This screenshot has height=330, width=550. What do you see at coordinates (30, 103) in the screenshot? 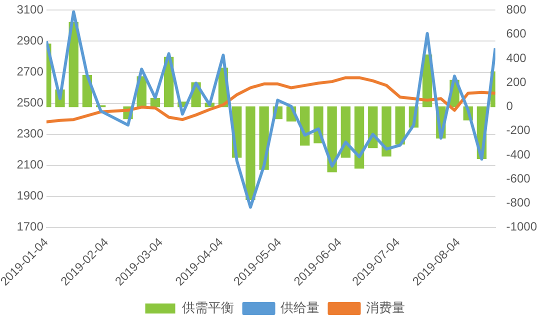
I see `y-tick-label: 2500` at bounding box center [30, 103].